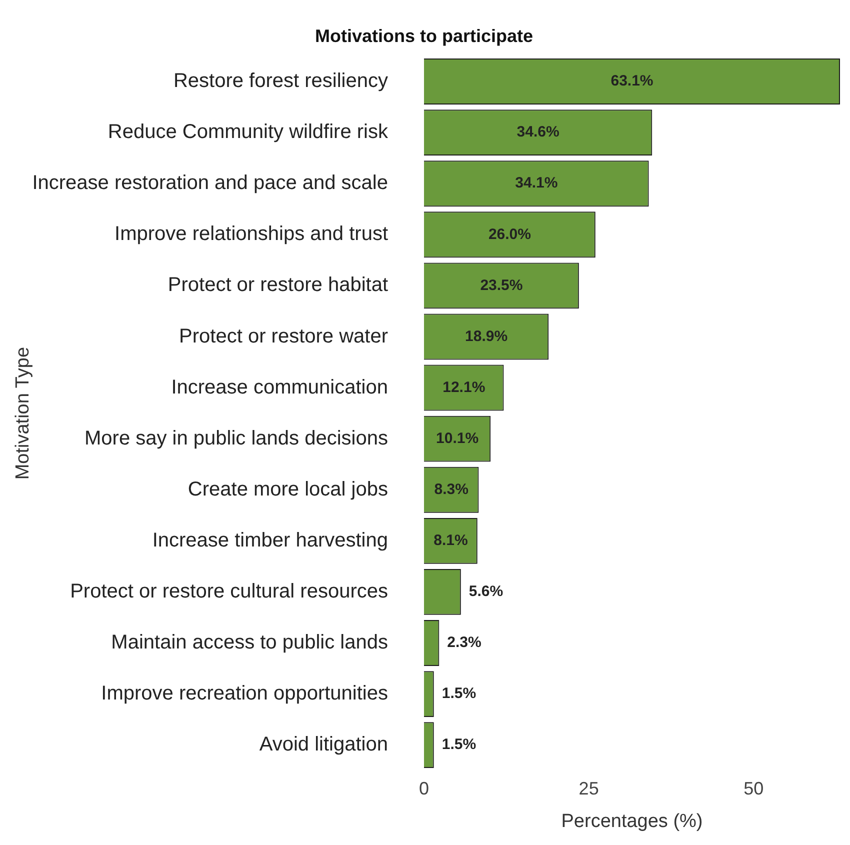 The height and width of the screenshot is (845, 850). Describe the element at coordinates (754, 788) in the screenshot. I see `x-tick-label: 50` at that location.